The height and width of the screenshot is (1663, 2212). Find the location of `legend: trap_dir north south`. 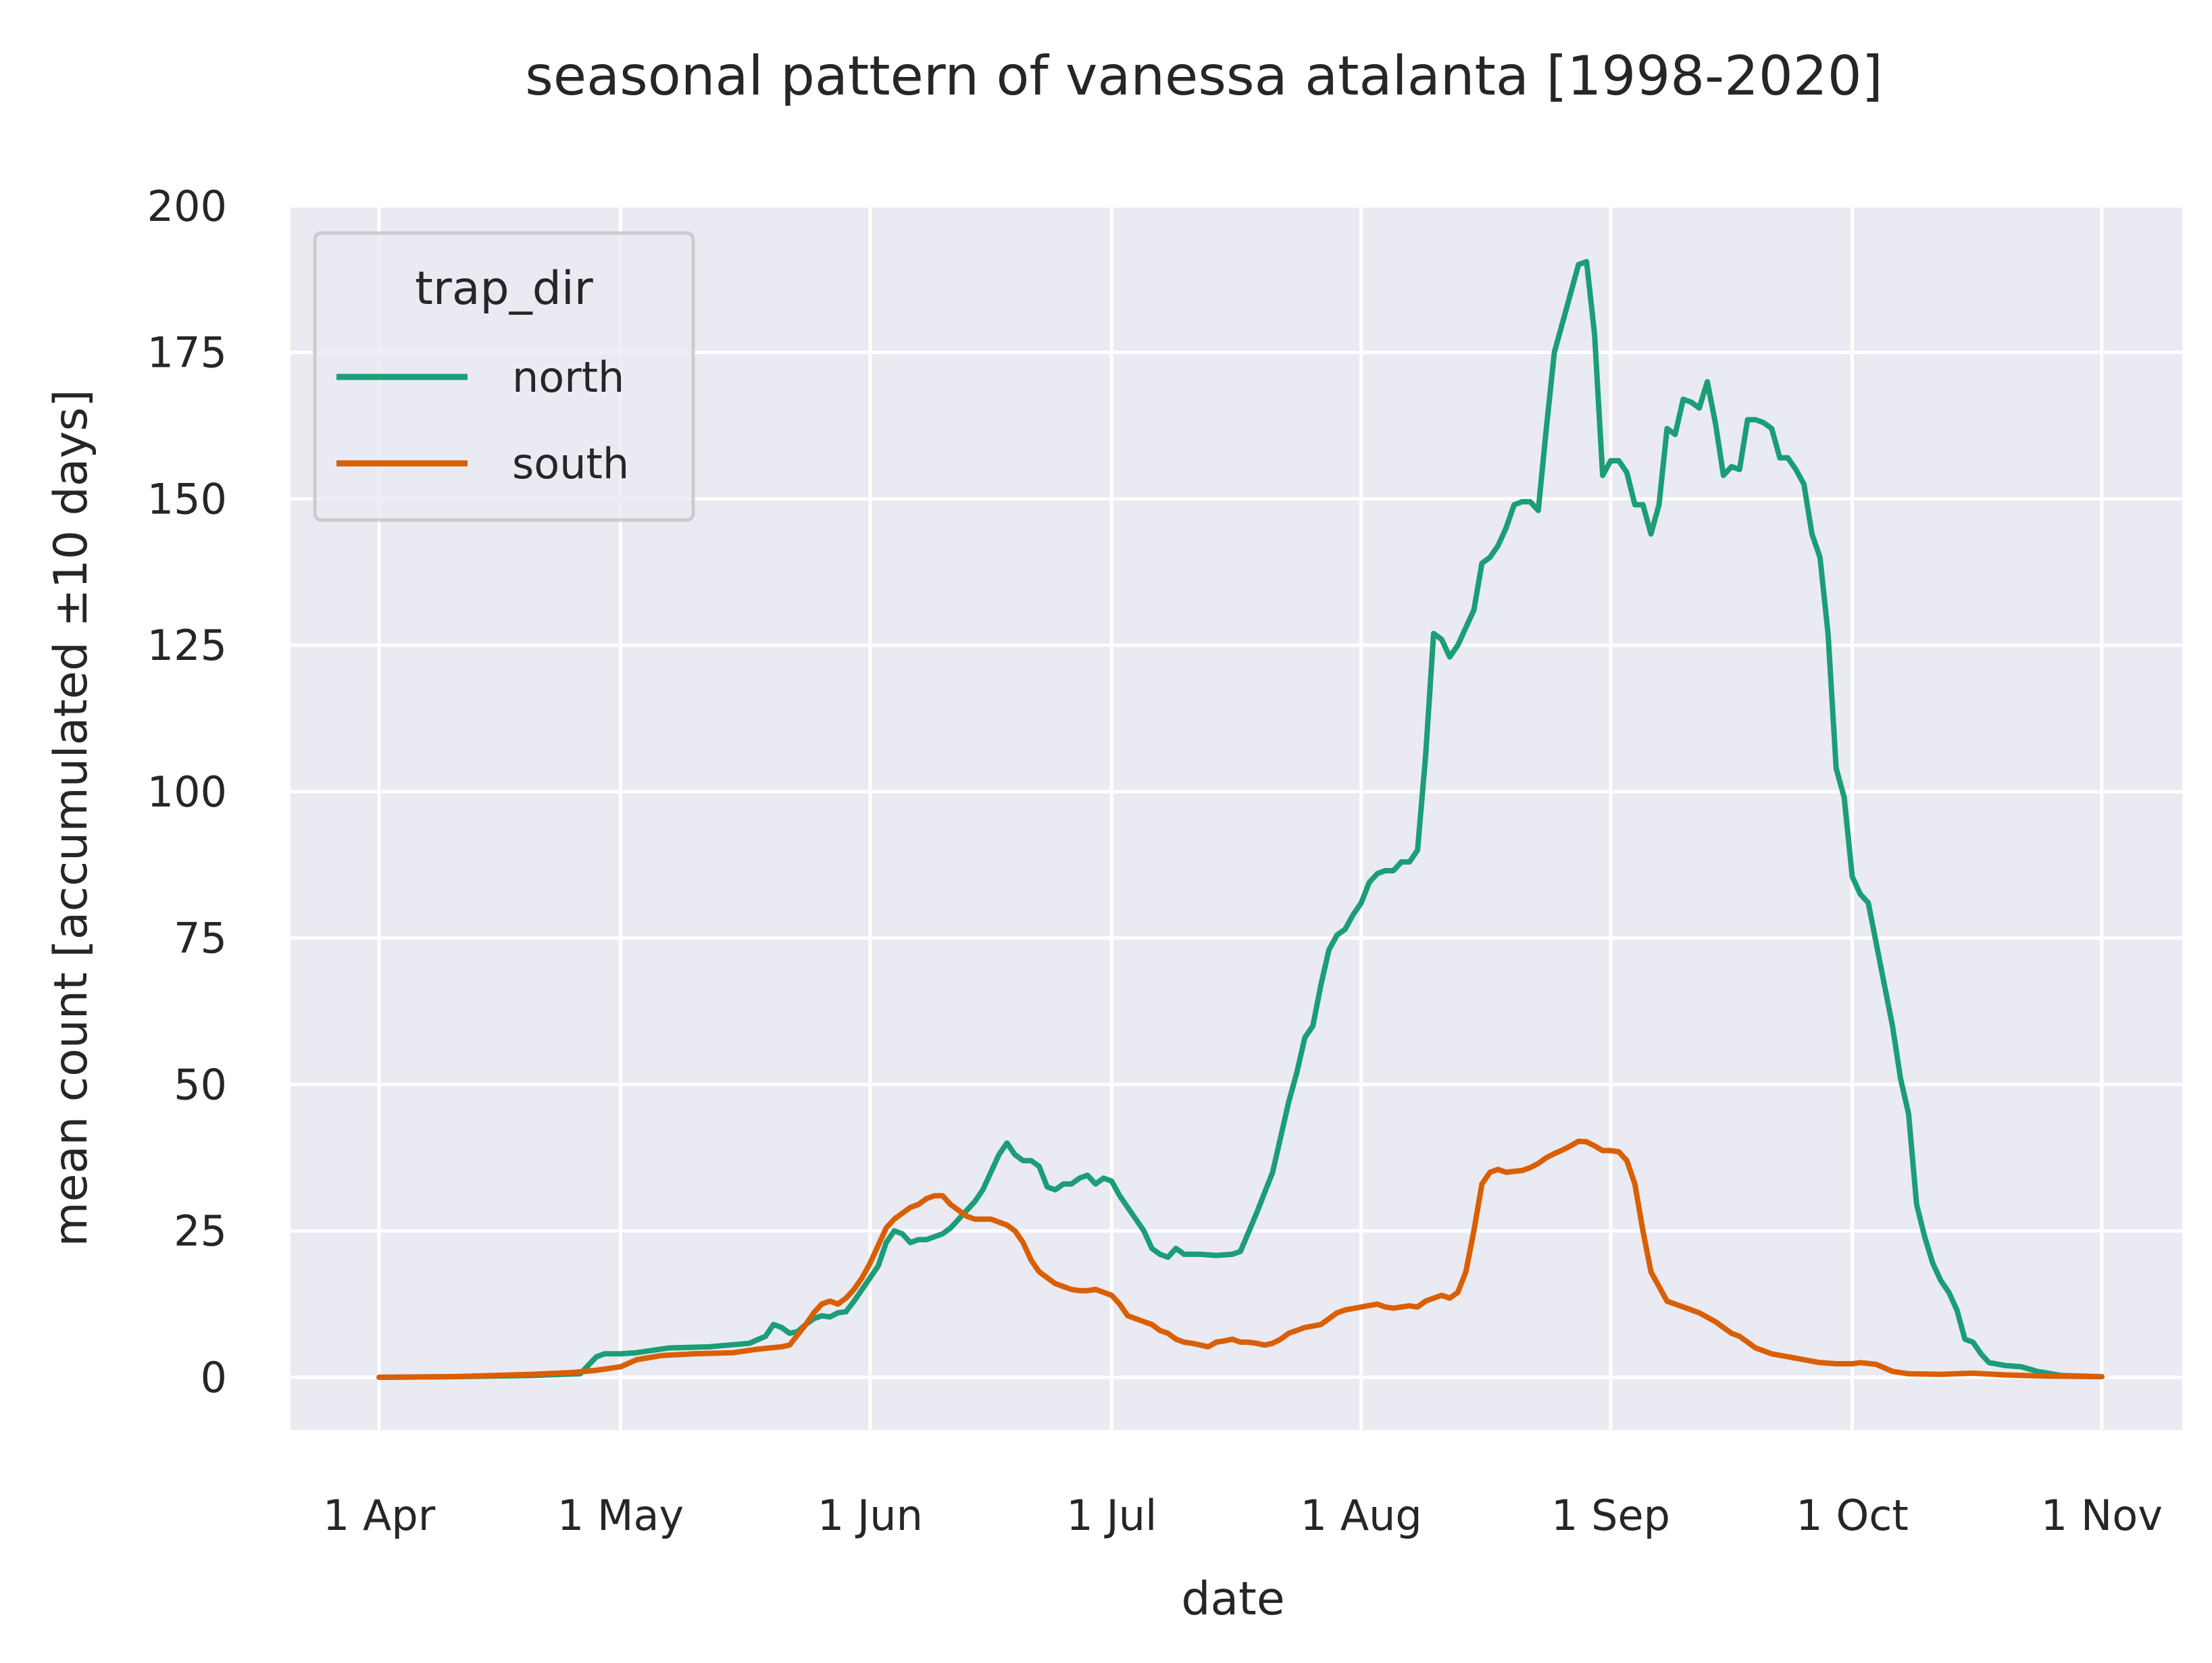

legend: trap_dir north south is located at coordinates (504, 376).